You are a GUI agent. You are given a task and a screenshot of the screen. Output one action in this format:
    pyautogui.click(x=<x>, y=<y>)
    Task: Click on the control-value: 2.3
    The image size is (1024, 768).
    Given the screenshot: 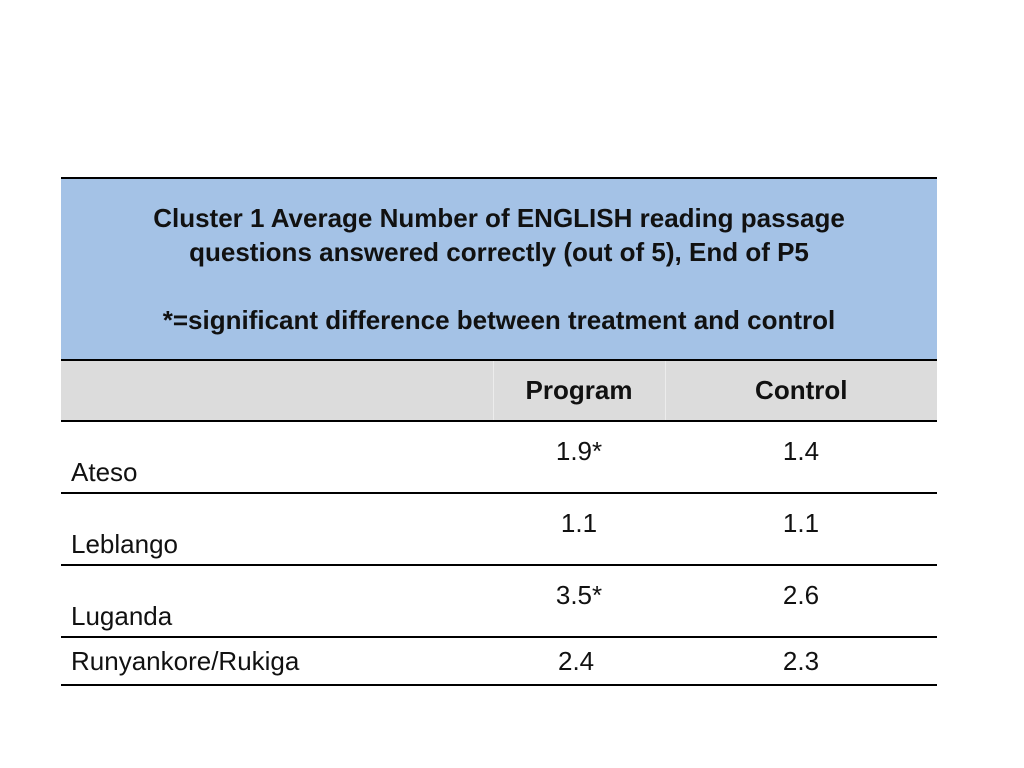 What is the action you would take?
    pyautogui.click(x=801, y=661)
    